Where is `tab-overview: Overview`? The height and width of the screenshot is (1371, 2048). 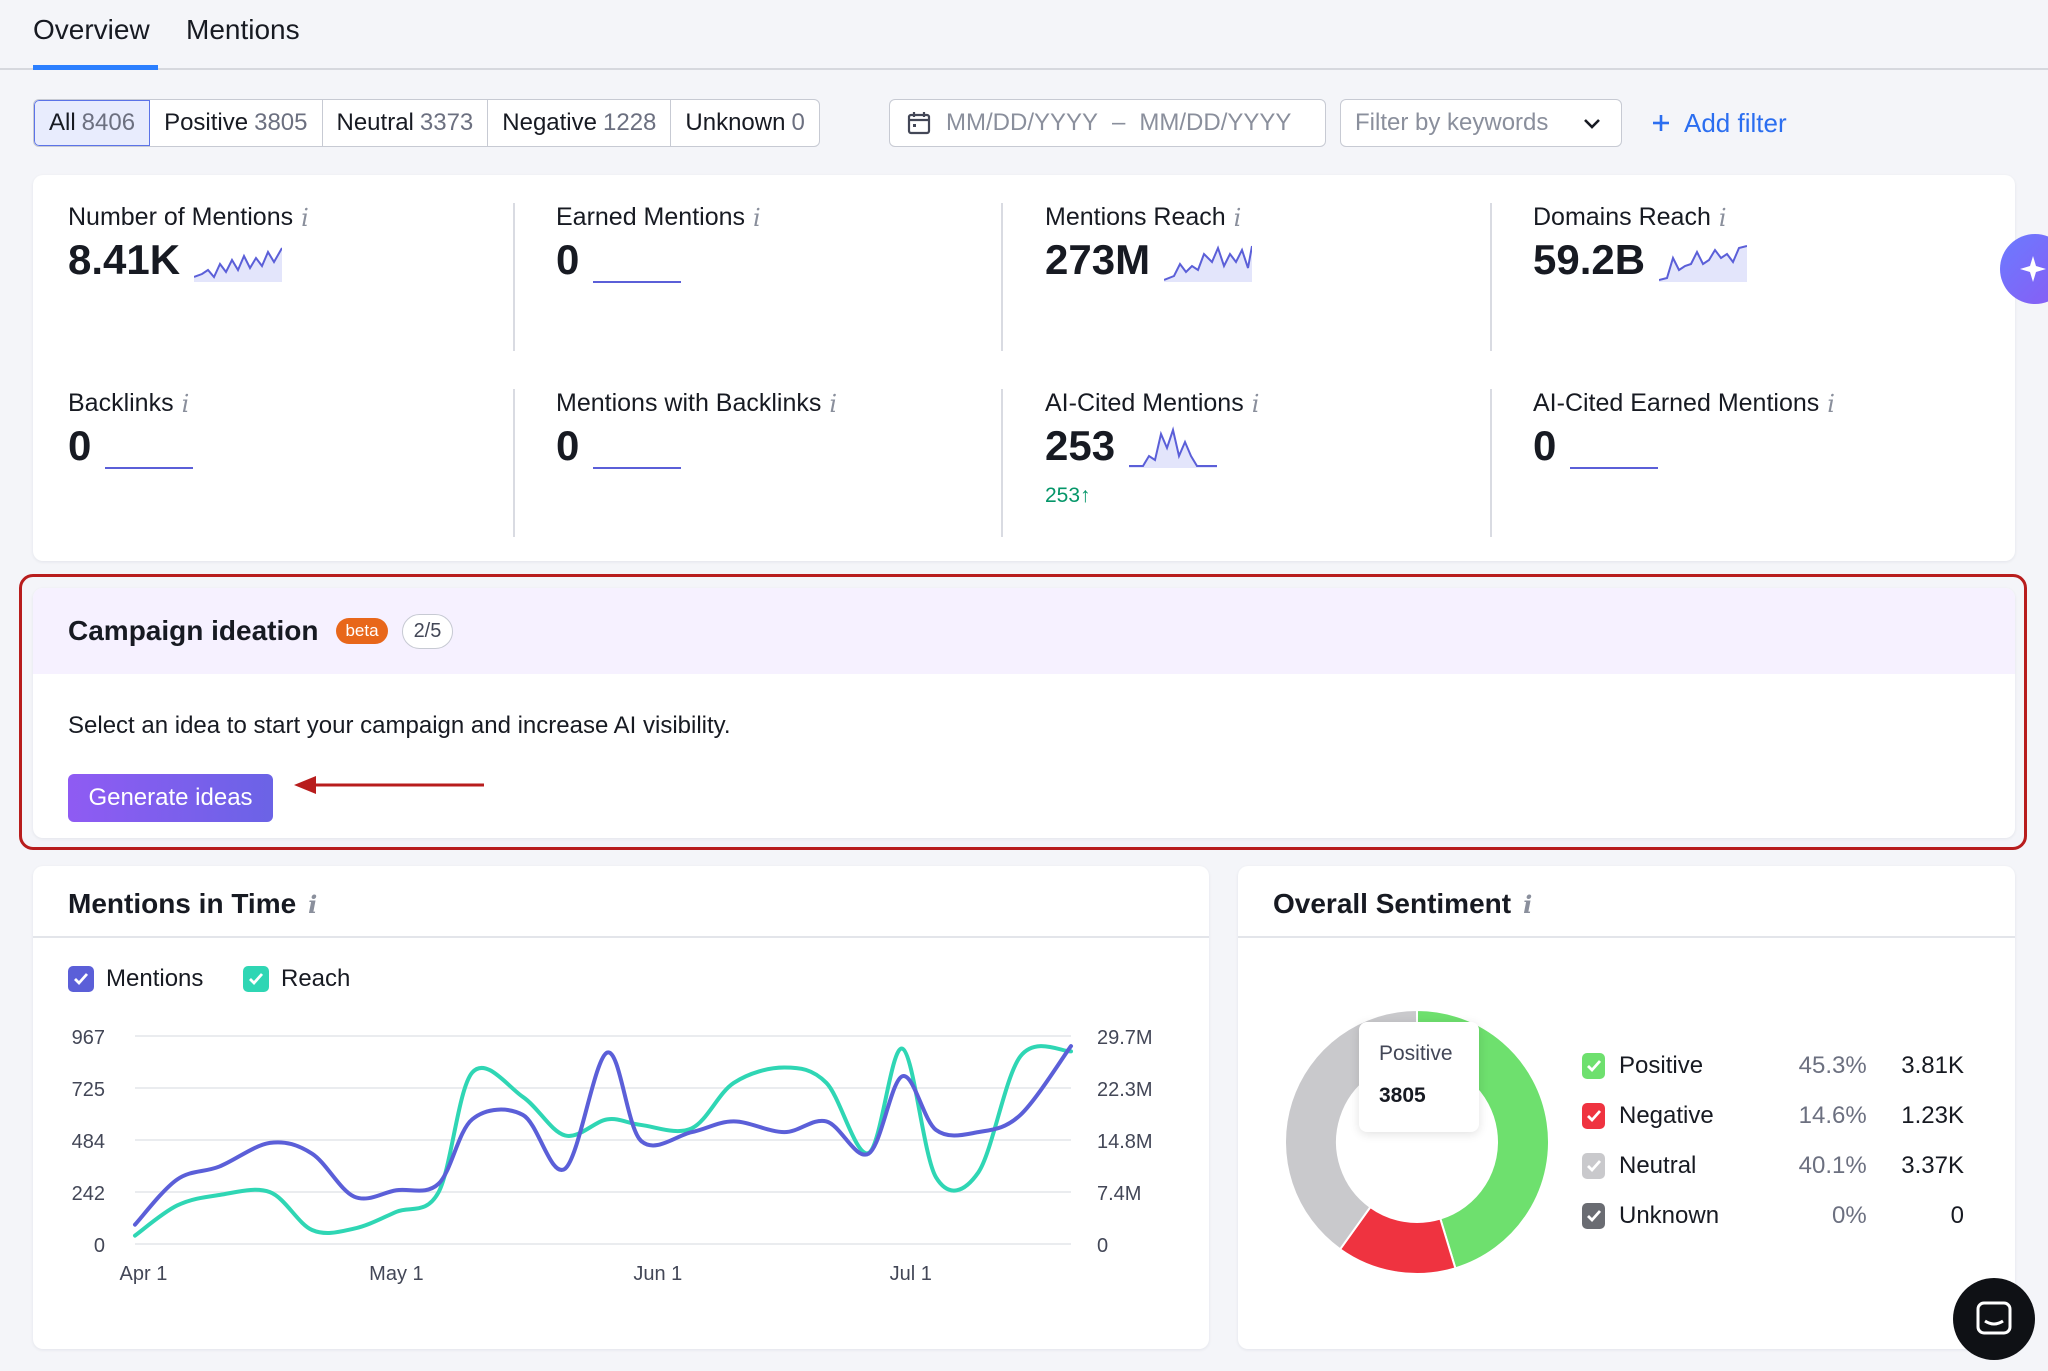
tab-overview: Overview is located at coordinates (95, 42).